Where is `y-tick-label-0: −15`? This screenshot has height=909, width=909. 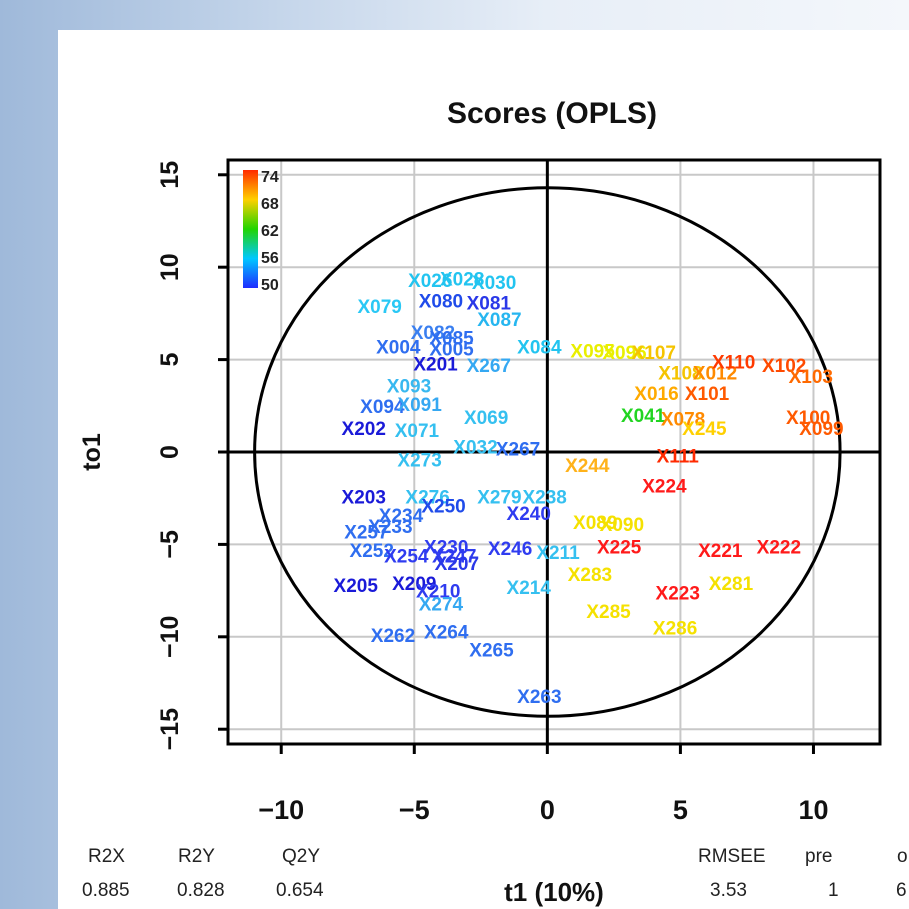 y-tick-label-0: −15 is located at coordinates (170, 729).